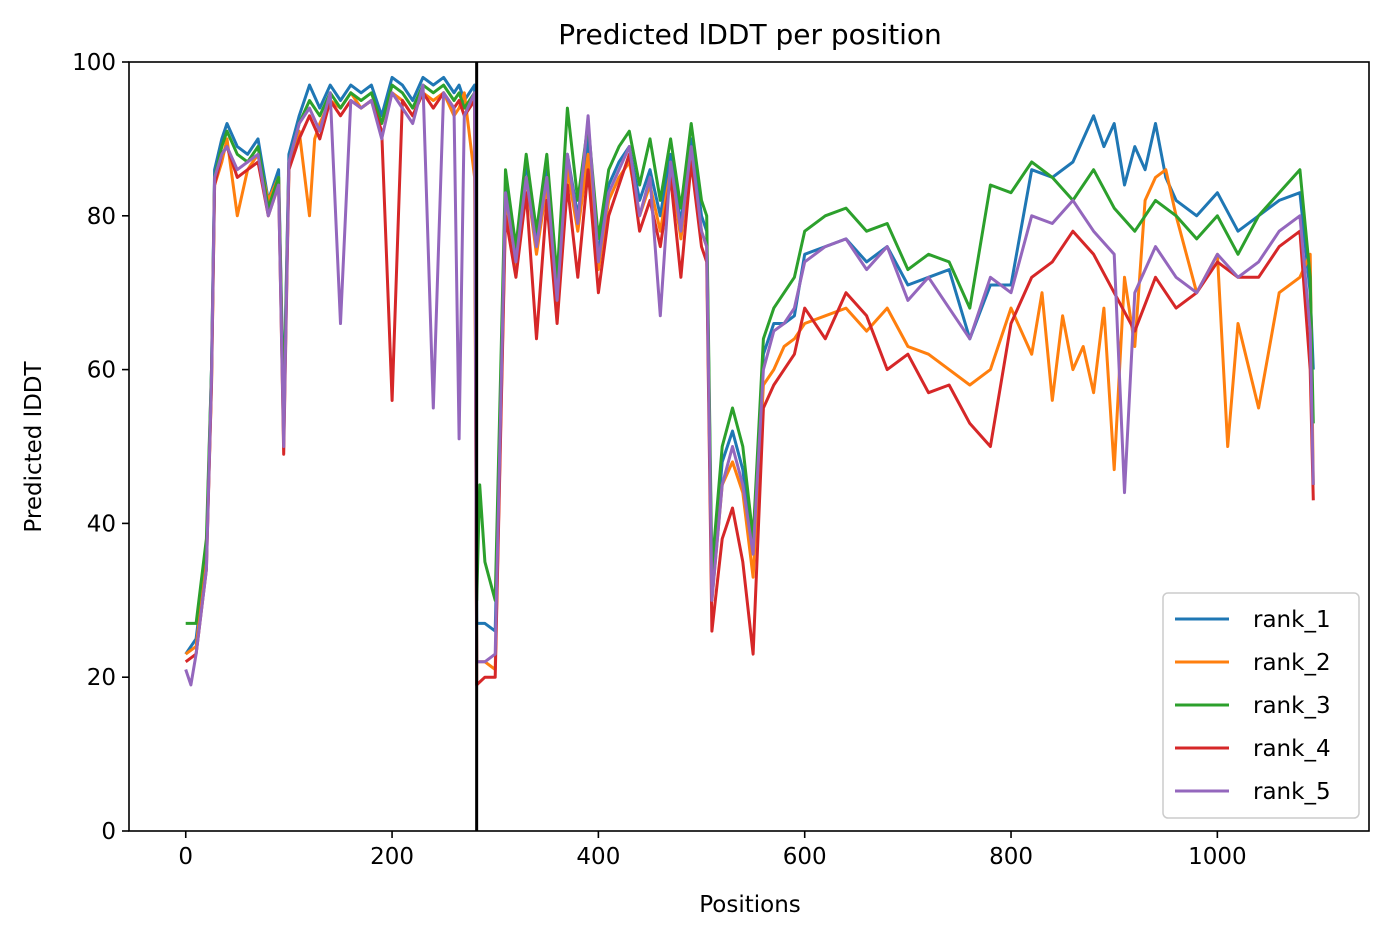  I want to click on x-tick-label: 600, so click(805, 857).